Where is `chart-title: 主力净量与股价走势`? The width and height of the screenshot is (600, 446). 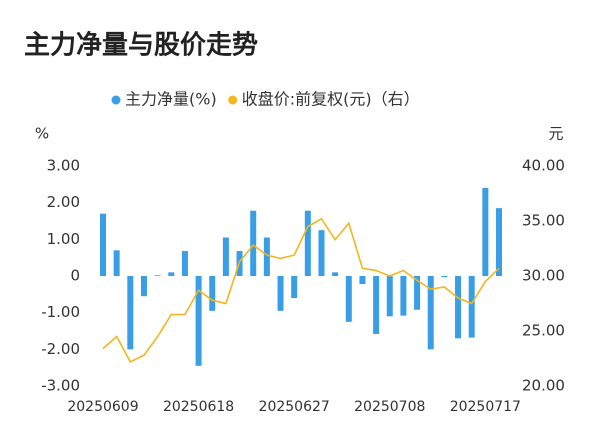
chart-title: 主力净量与股价走势 is located at coordinates (141, 46).